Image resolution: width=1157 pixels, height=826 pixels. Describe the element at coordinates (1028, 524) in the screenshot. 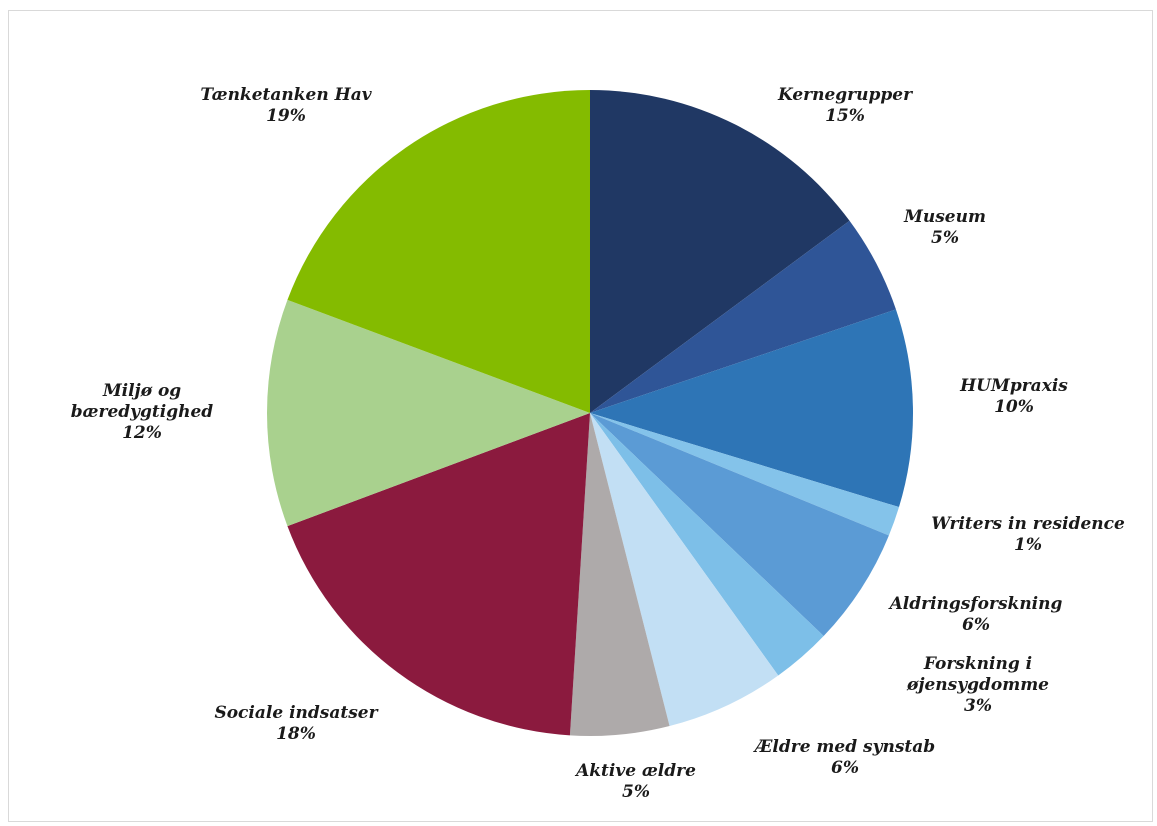

I see `slice-label-line: Writers in residence` at that location.